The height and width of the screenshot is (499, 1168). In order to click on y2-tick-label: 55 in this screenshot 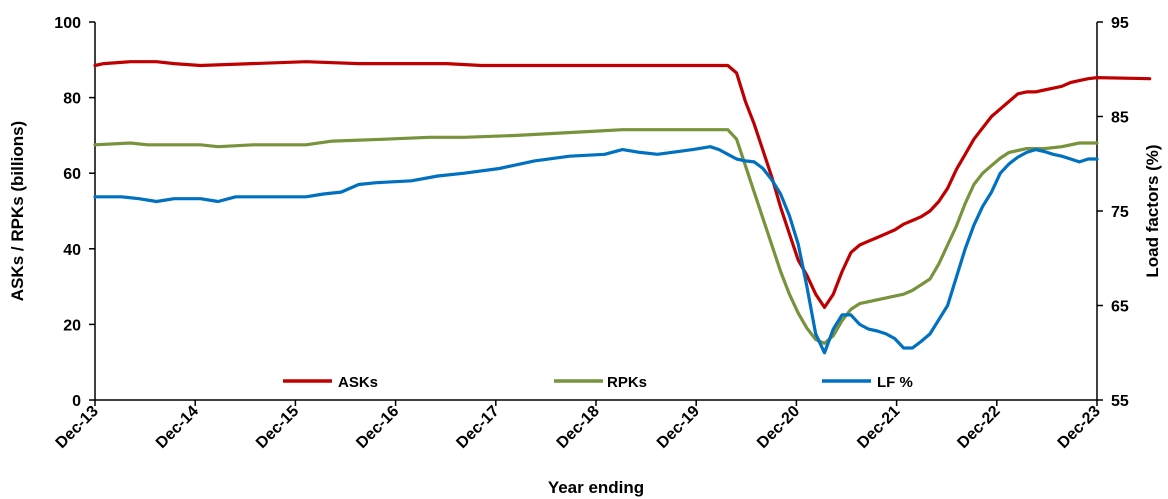, I will do `click(1120, 401)`.